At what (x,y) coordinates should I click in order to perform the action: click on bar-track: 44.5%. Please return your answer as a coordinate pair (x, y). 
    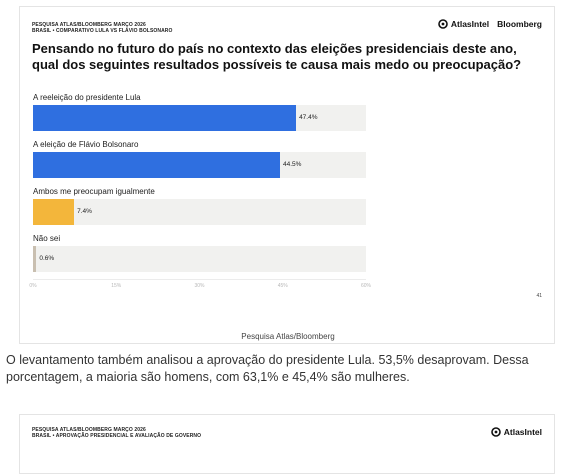
    Looking at the image, I should click on (199, 165).